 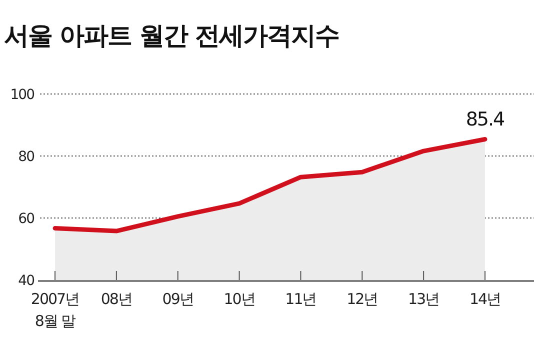 I want to click on y-tick-label: 40, so click(x=26, y=281).